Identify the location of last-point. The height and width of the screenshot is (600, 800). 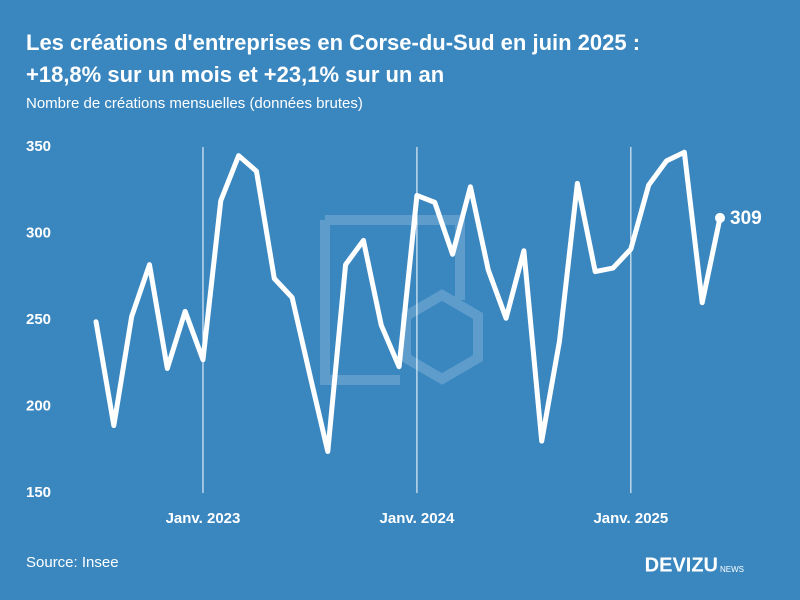
(720, 217).